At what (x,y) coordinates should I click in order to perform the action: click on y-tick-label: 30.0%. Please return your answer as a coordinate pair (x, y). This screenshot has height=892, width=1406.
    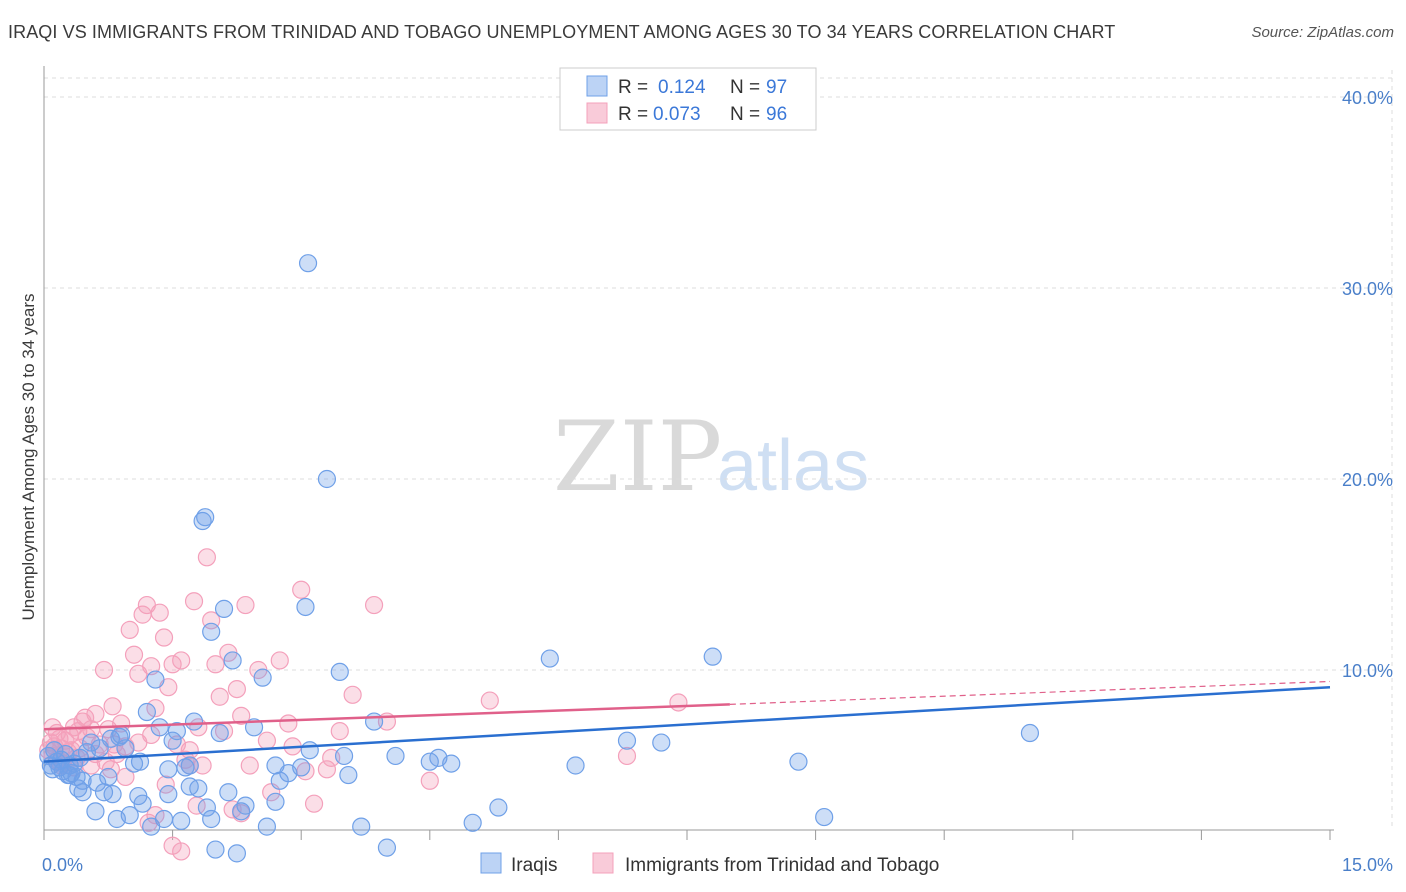
    Looking at the image, I should click on (1367, 289).